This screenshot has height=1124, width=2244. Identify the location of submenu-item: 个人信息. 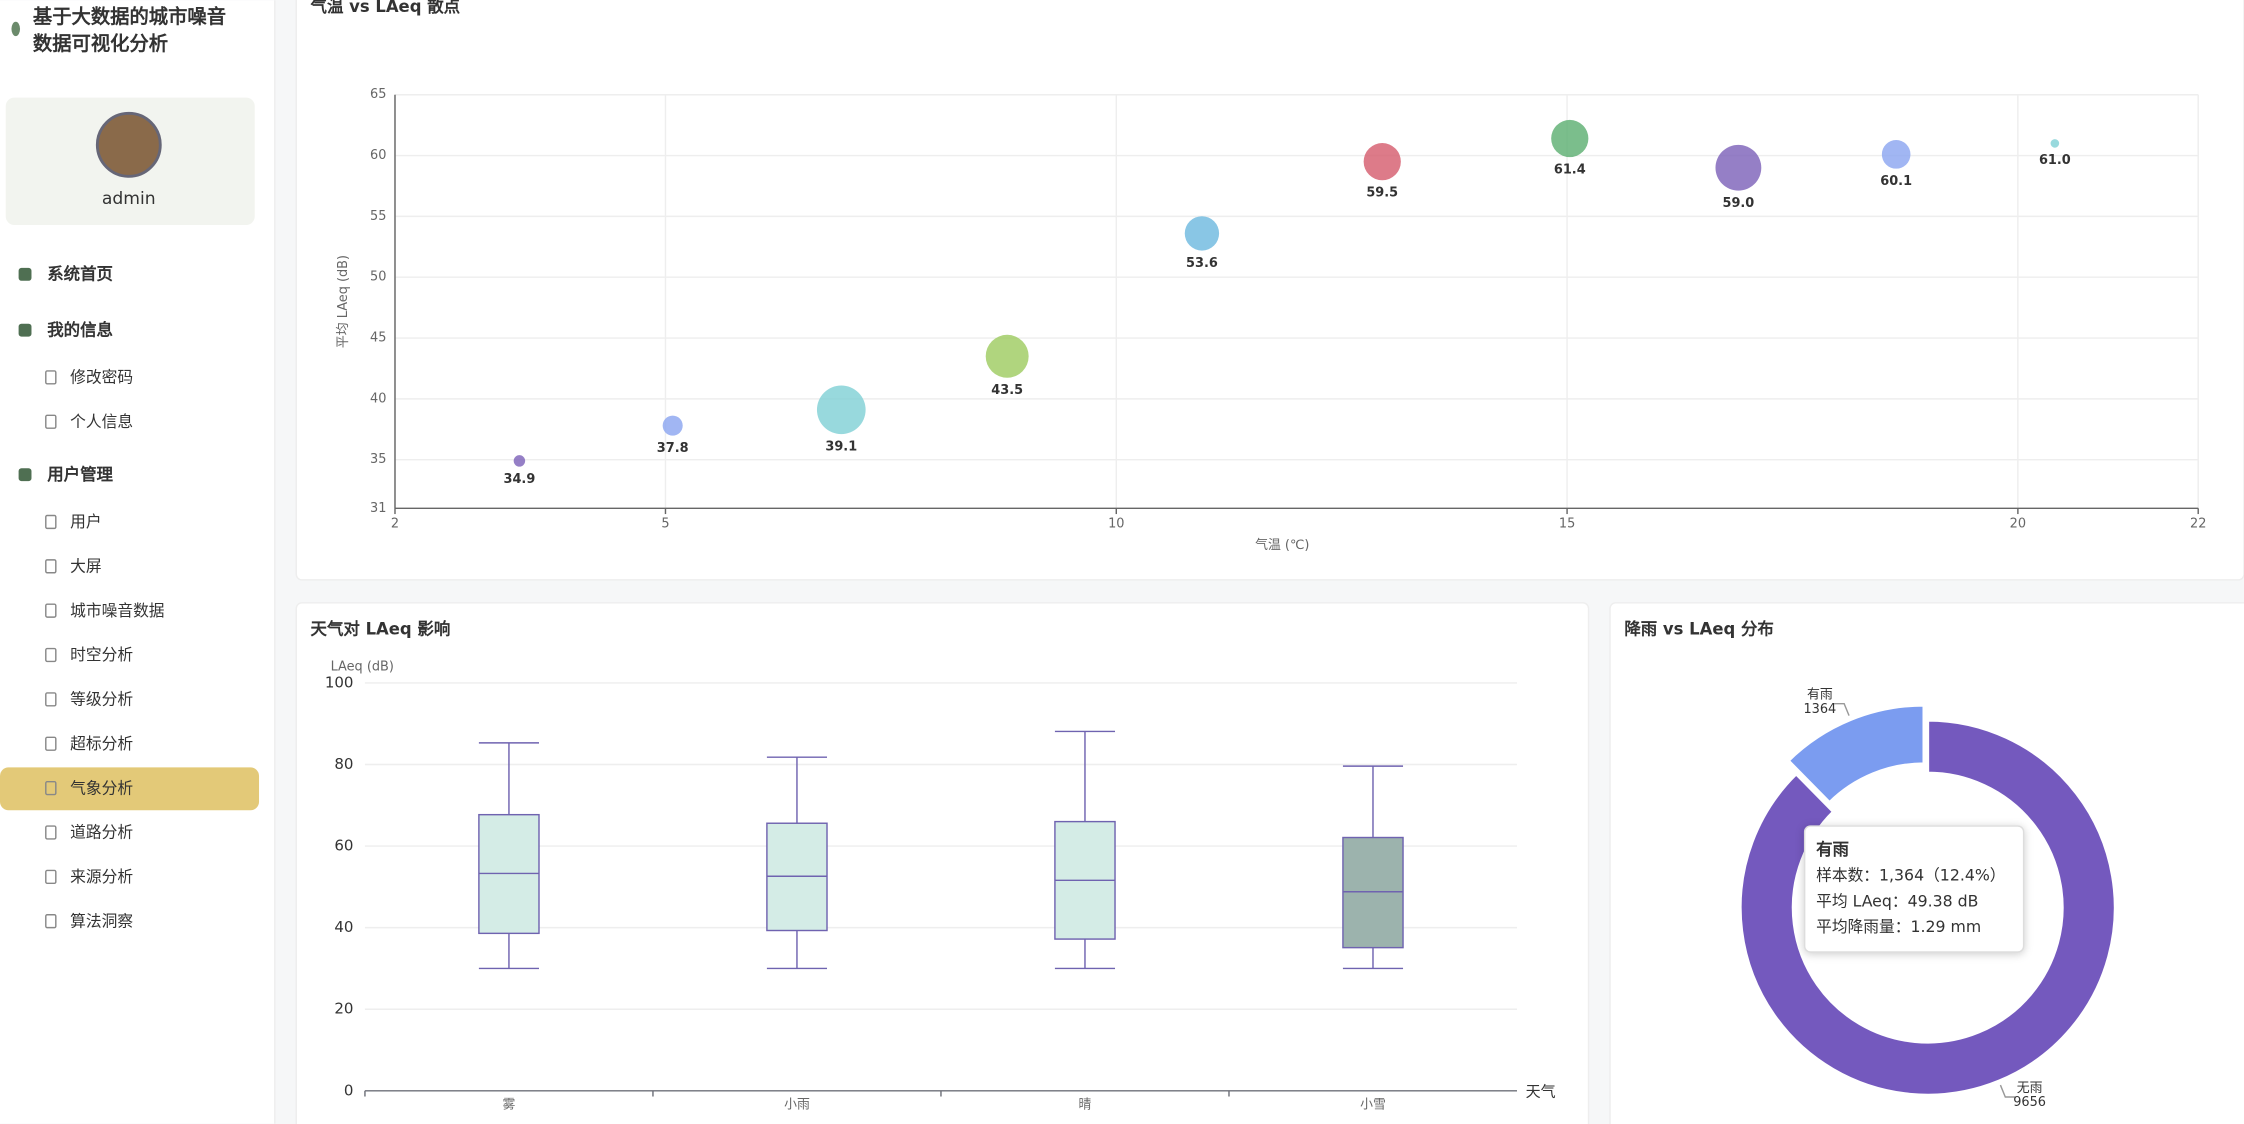
(101, 421).